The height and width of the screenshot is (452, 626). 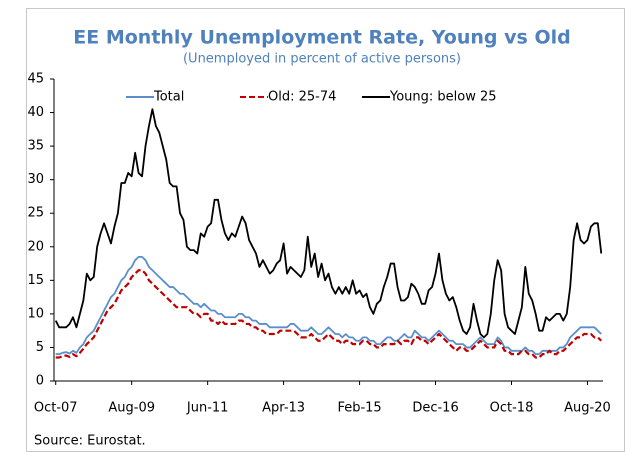 What do you see at coordinates (207, 408) in the screenshot?
I see `x-tick-label: Jun-11` at bounding box center [207, 408].